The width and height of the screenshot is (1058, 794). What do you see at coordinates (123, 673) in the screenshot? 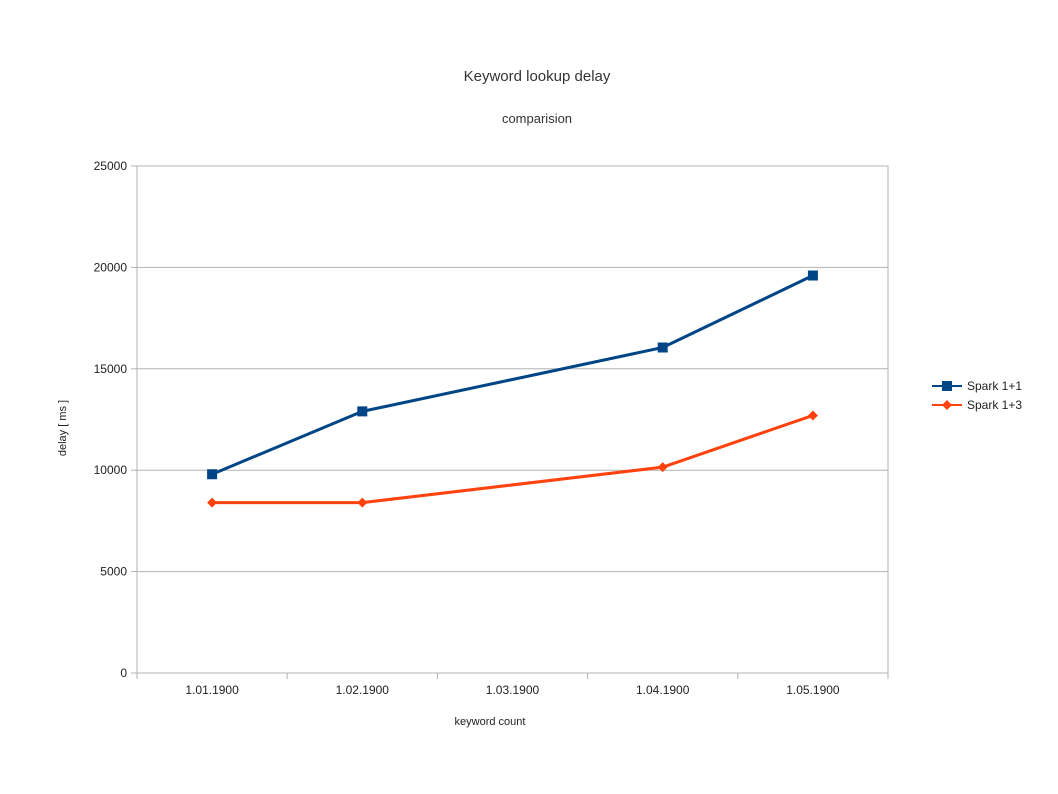
I see `y-tick-label: 0` at bounding box center [123, 673].